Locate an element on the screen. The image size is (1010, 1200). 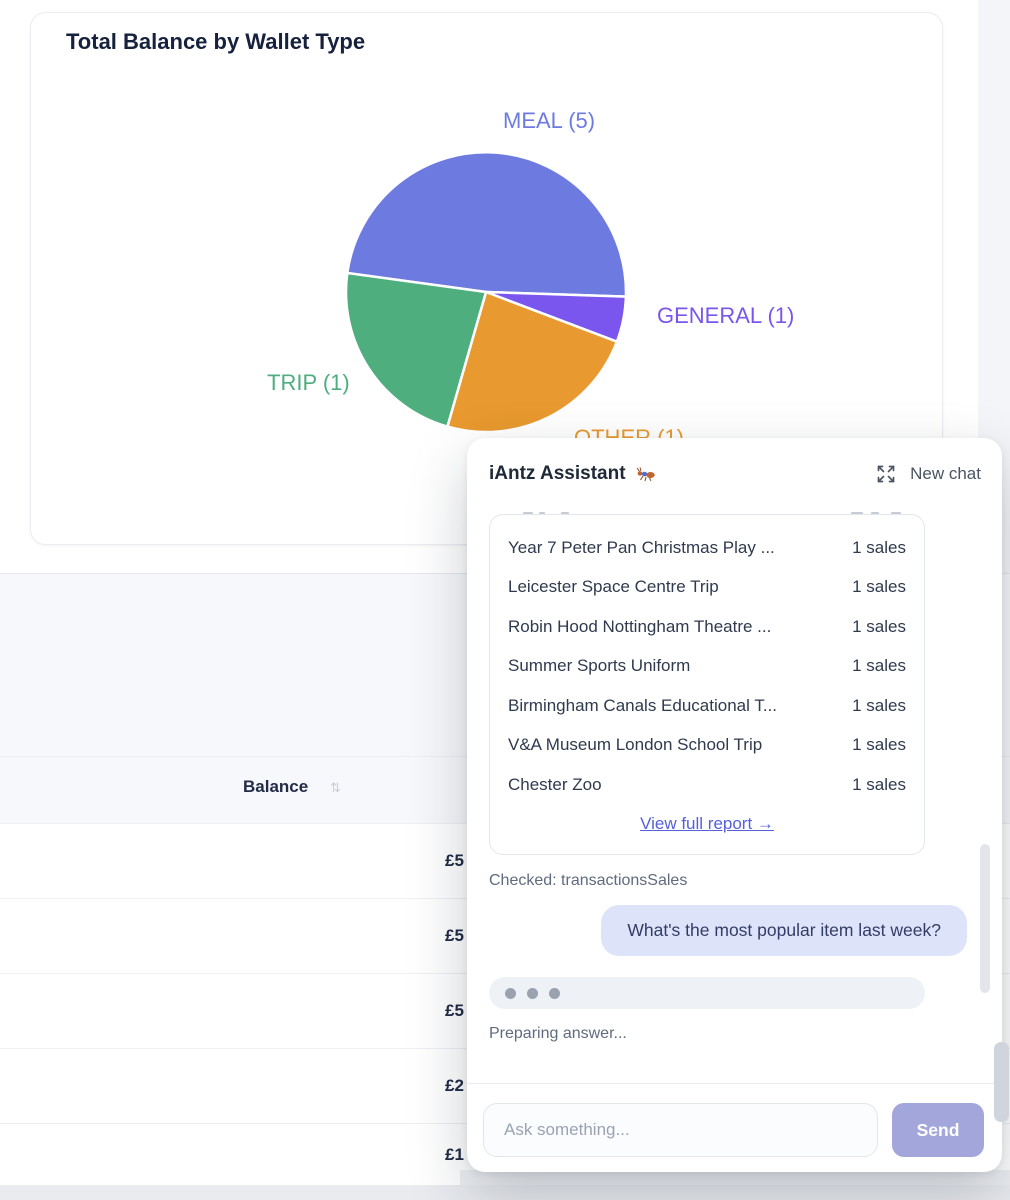
report-row: Chester Zoo 1 sales is located at coordinates (707, 785).